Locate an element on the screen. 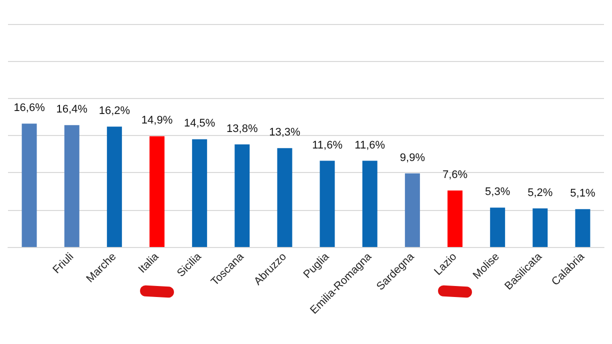 The image size is (612, 344). data-label: 5,3% is located at coordinates (497, 192).